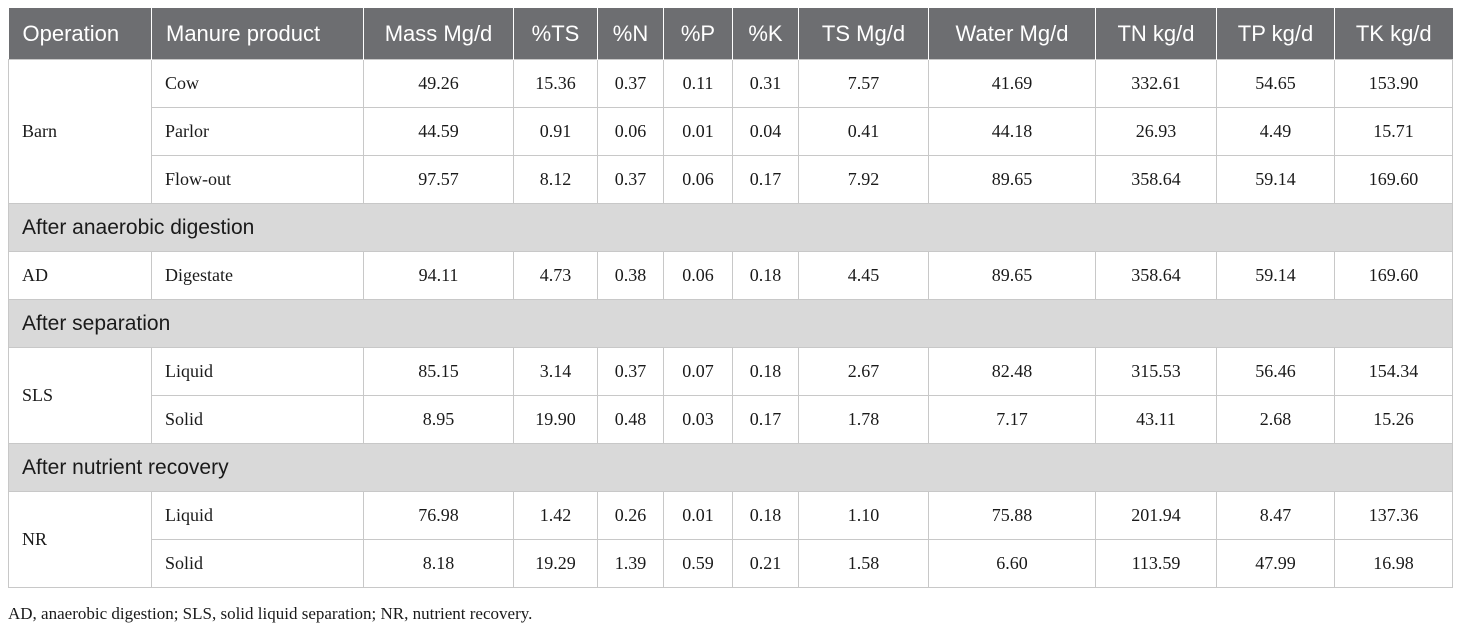 The image size is (1460, 633). Describe the element at coordinates (765, 131) in the screenshot. I see `value-cell: 0.04` at that location.